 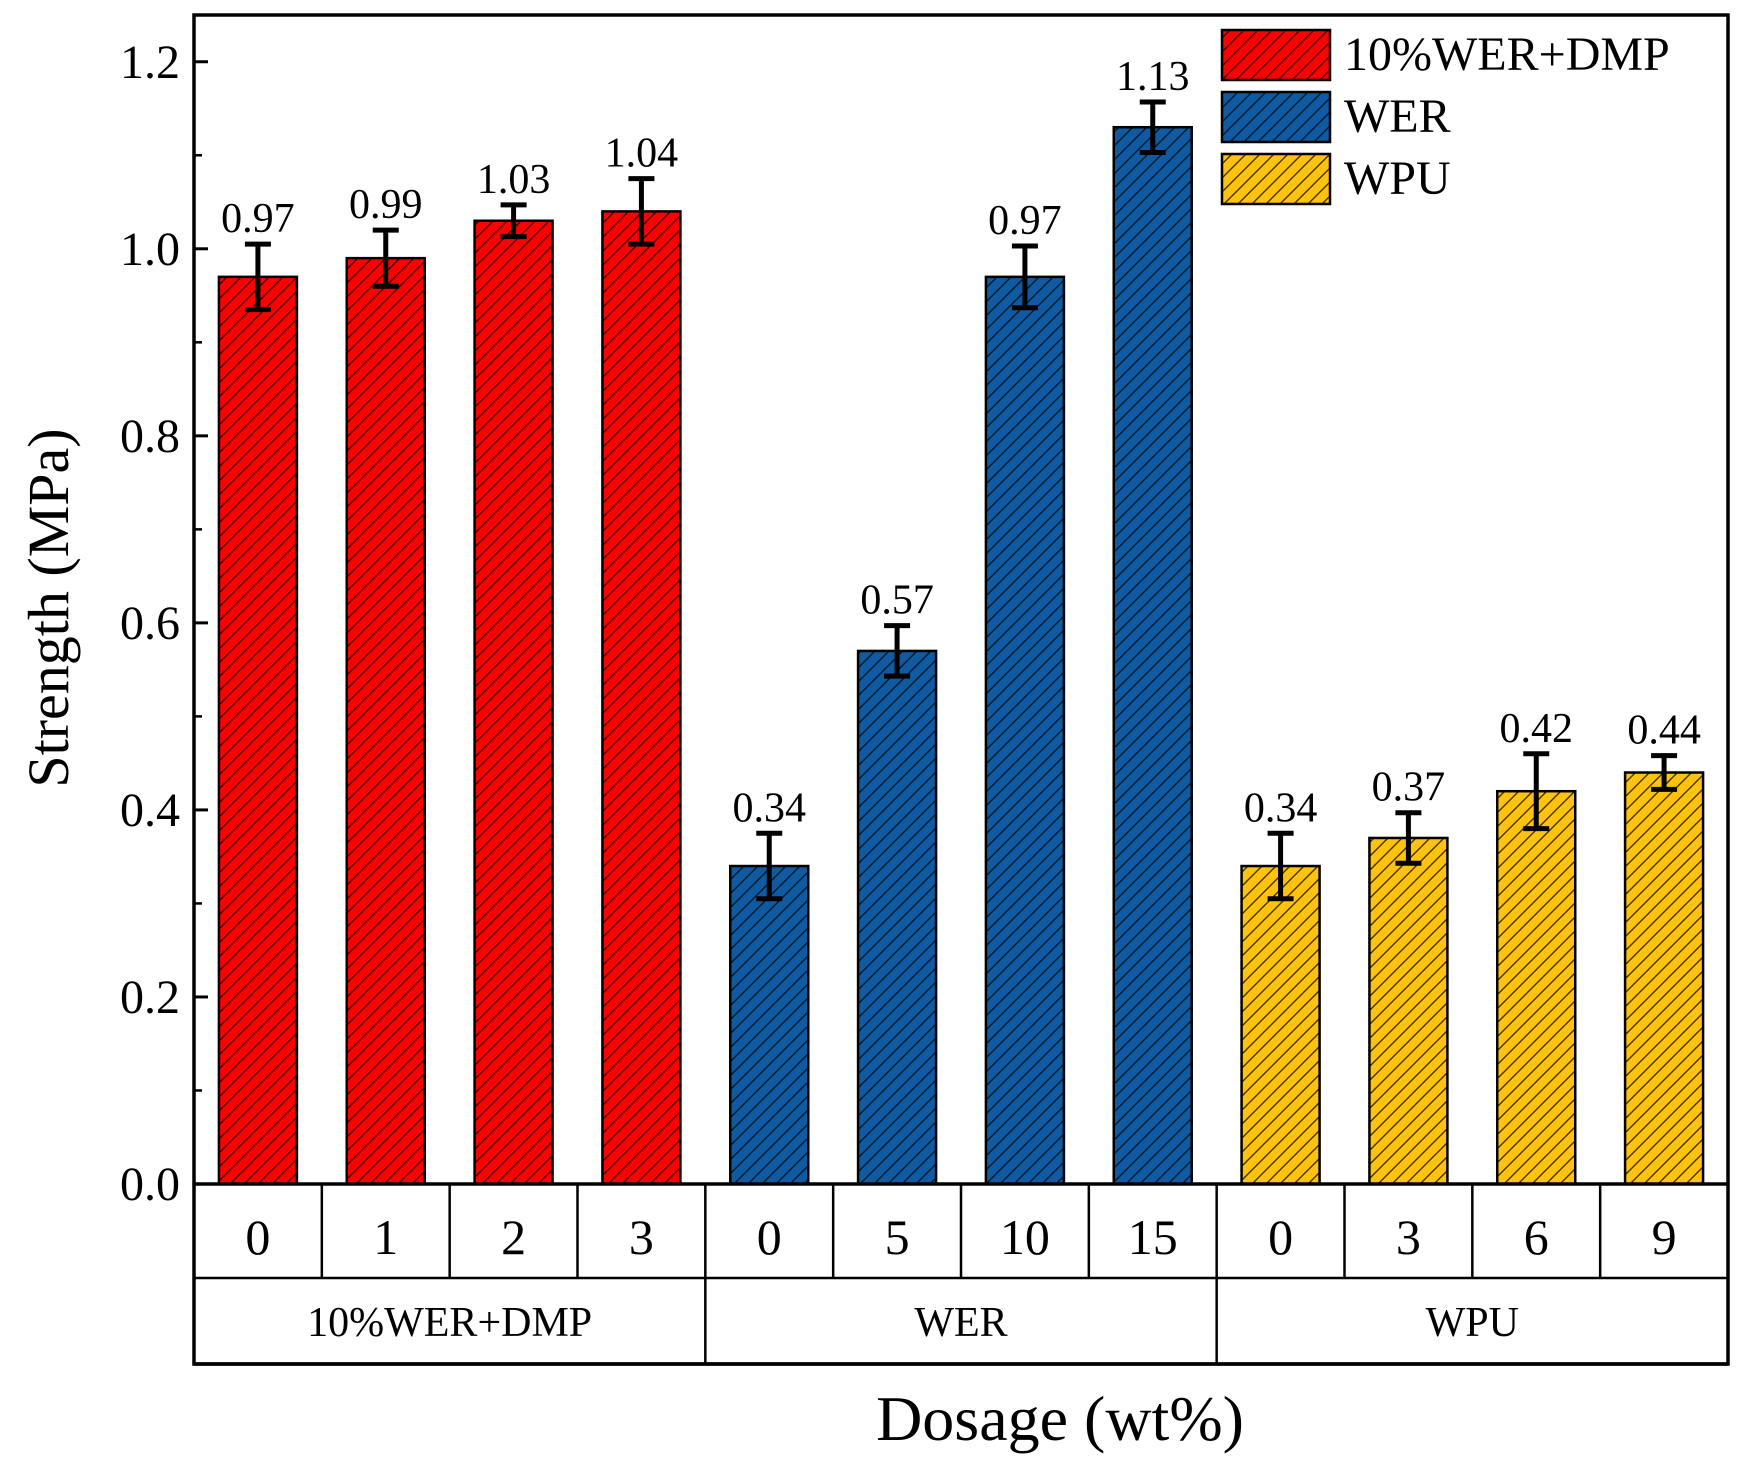 What do you see at coordinates (897, 1237) in the screenshot?
I see `x-tick-label: 5` at bounding box center [897, 1237].